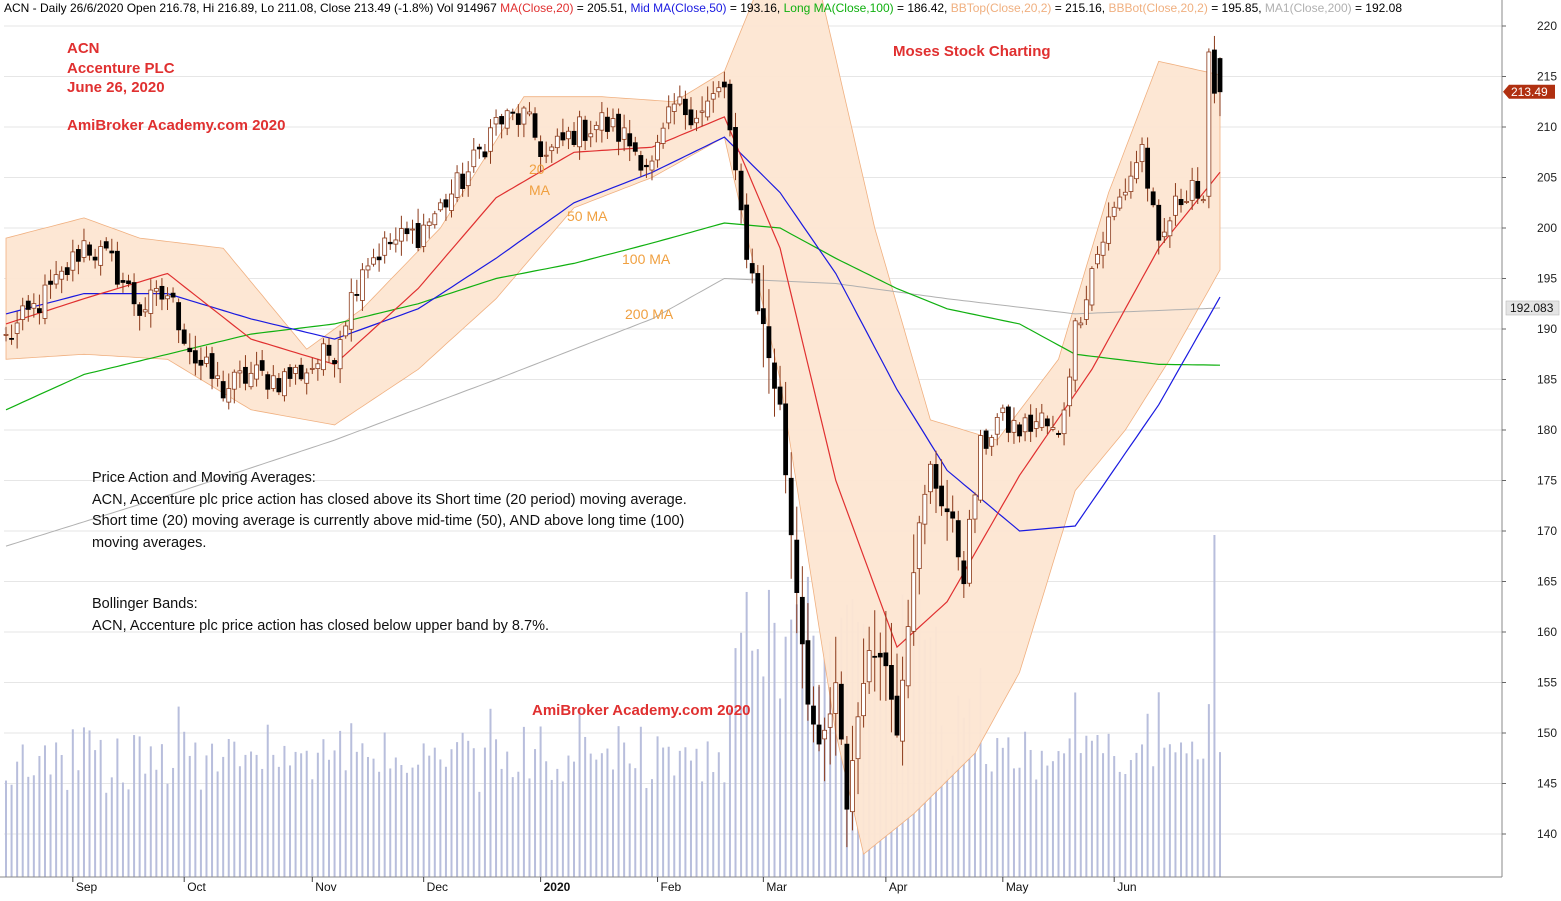  Describe the element at coordinates (671, 887) in the screenshot. I see `date-axis-label: Feb` at that location.